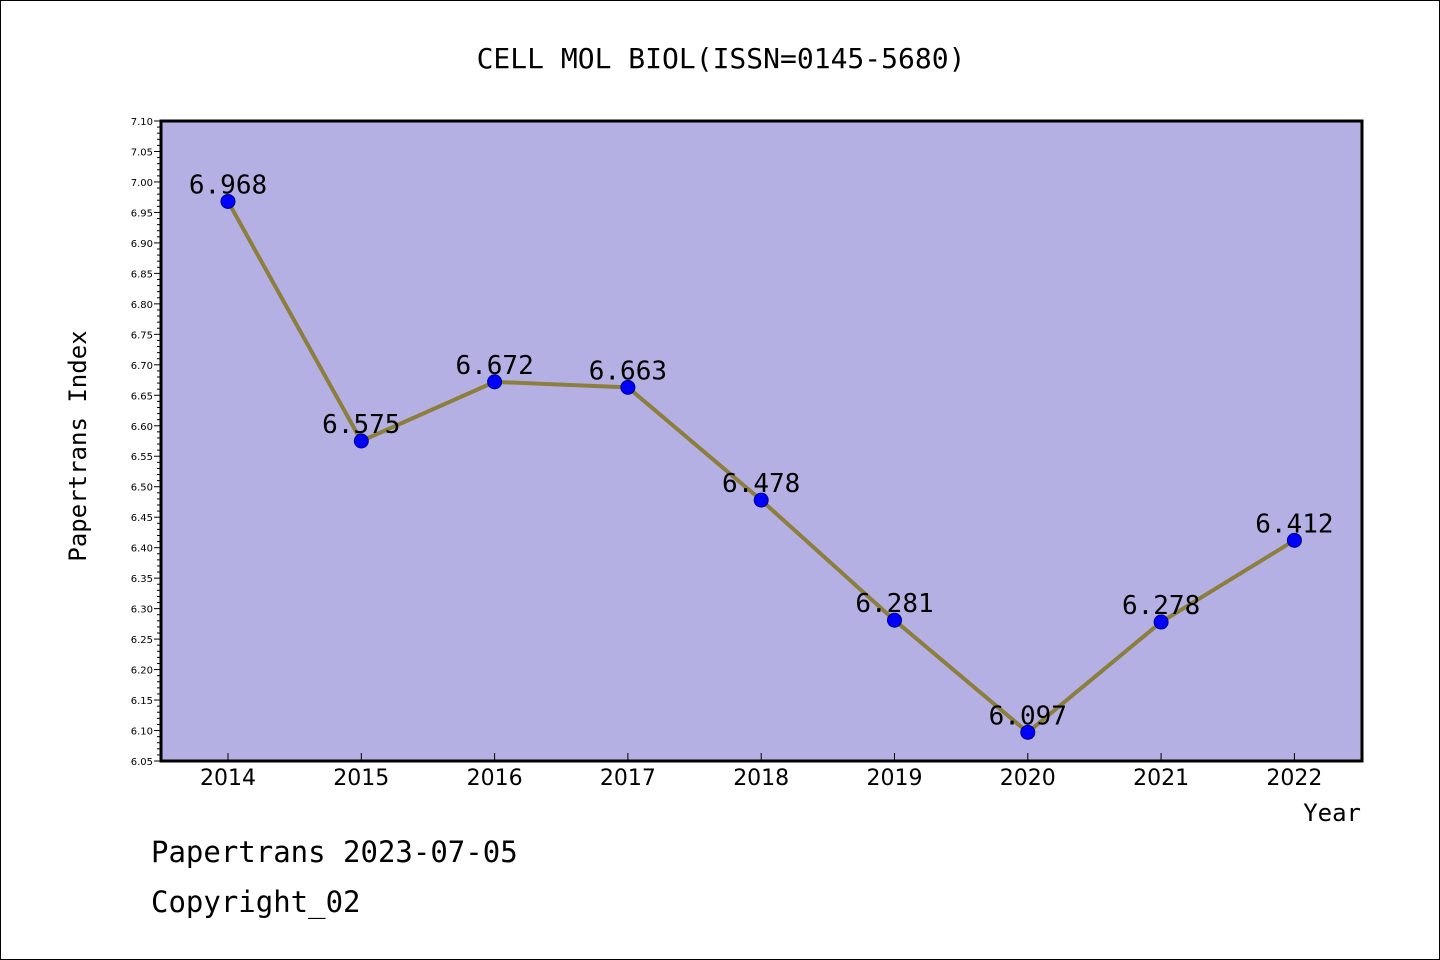 The height and width of the screenshot is (960, 1440). Describe the element at coordinates (142, 549) in the screenshot. I see `y-tick-label: 6.40` at that location.